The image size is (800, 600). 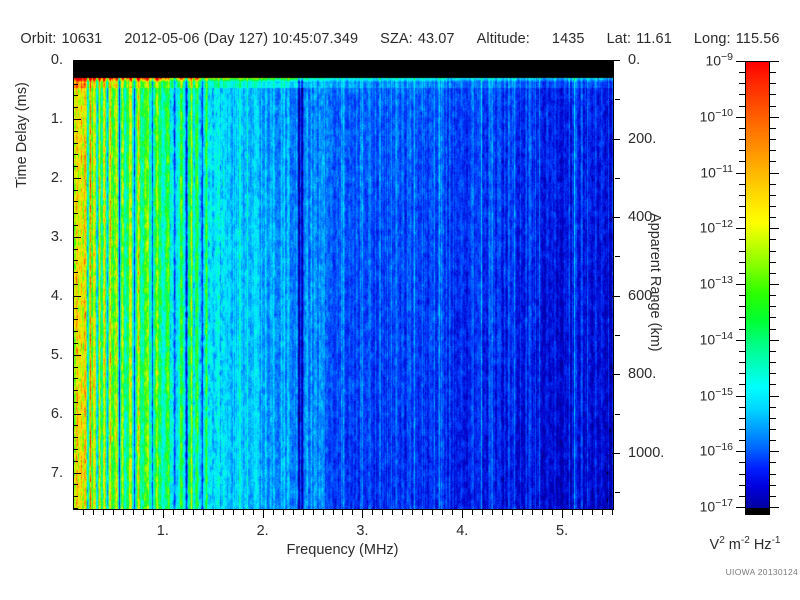 What do you see at coordinates (22, 135) in the screenshot?
I see `y-axis-left-title: Time Delay (ms)` at bounding box center [22, 135].